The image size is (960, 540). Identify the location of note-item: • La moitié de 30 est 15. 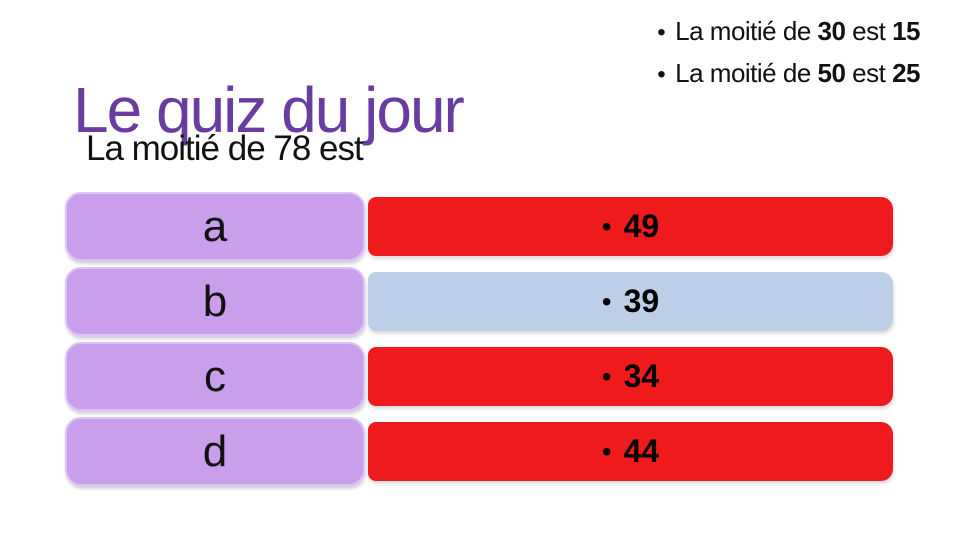
(788, 32).